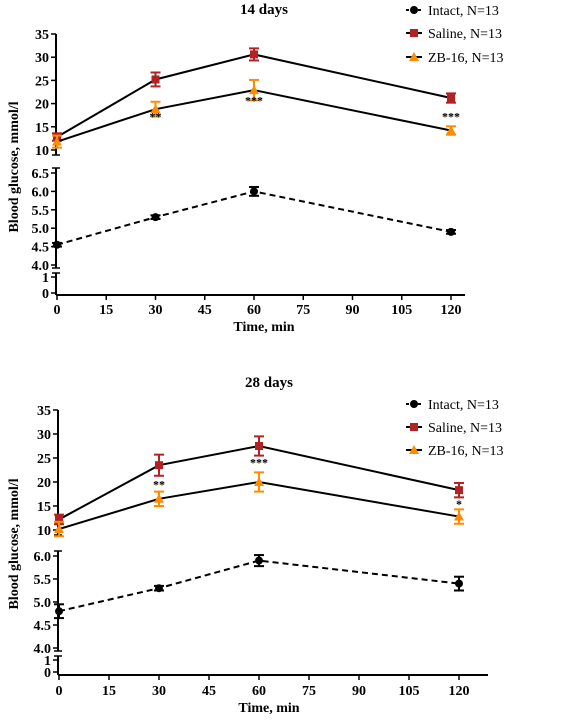 The width and height of the screenshot is (561, 720). What do you see at coordinates (269, 383) in the screenshot?
I see `chart-title: 28 days` at bounding box center [269, 383].